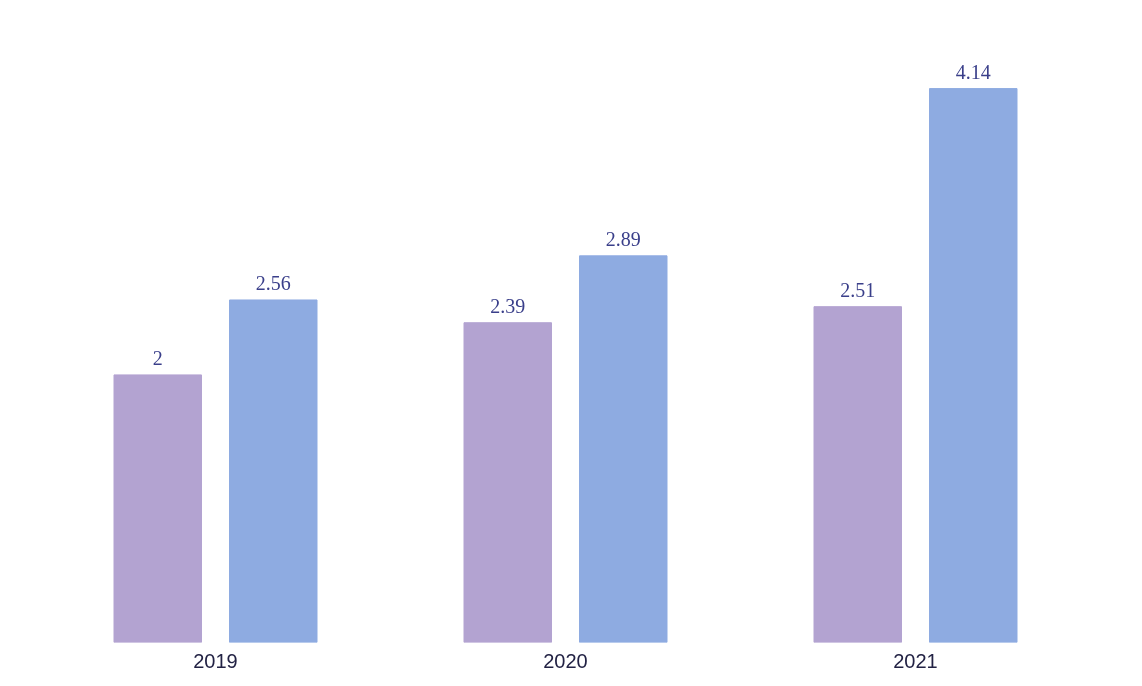 The width and height of the screenshot is (1142, 686). What do you see at coordinates (858, 289) in the screenshot?
I see `data-label: 2.51` at bounding box center [858, 289].